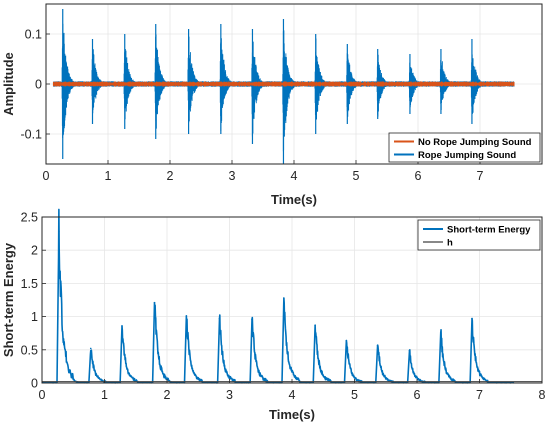 The image size is (550, 426). Describe the element at coordinates (542, 395) in the screenshot. I see `energy-x-tick-label: 8` at that location.